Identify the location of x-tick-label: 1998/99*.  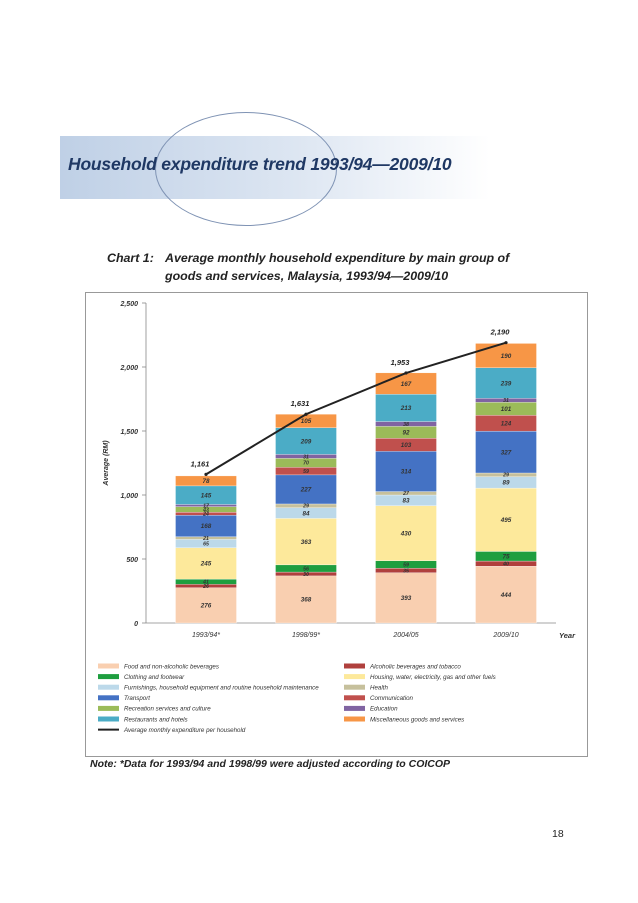
(306, 635).